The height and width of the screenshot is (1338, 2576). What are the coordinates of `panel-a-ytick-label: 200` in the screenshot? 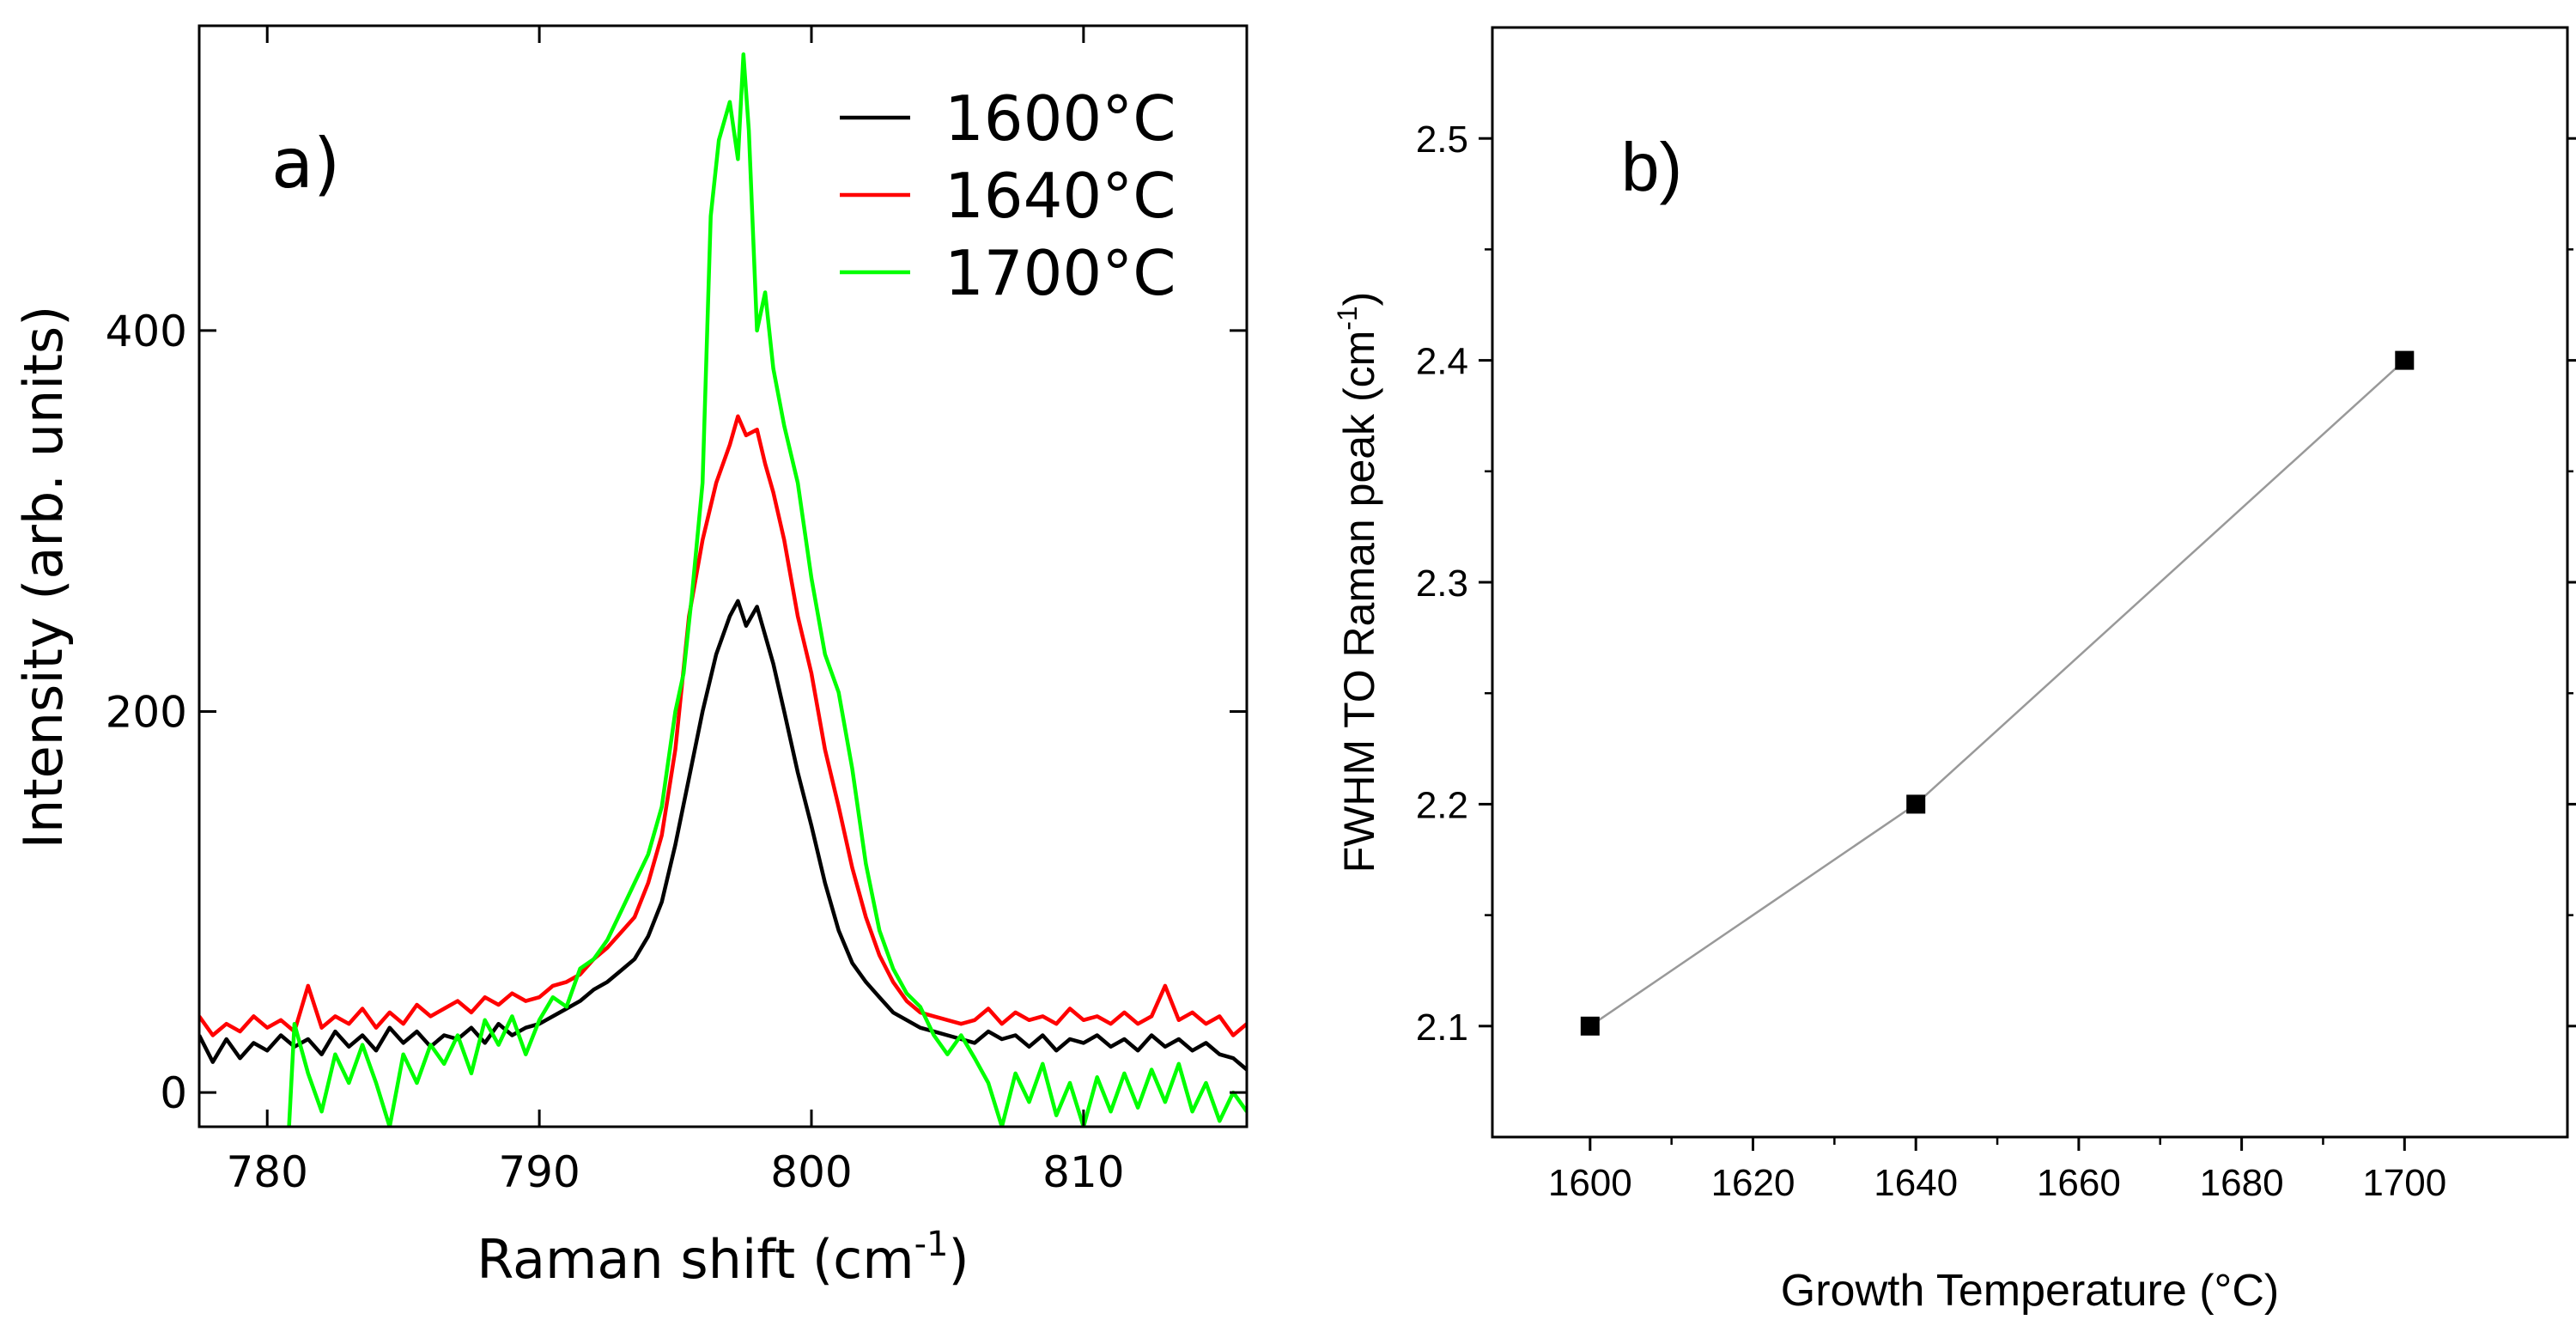 It's located at (146, 712).